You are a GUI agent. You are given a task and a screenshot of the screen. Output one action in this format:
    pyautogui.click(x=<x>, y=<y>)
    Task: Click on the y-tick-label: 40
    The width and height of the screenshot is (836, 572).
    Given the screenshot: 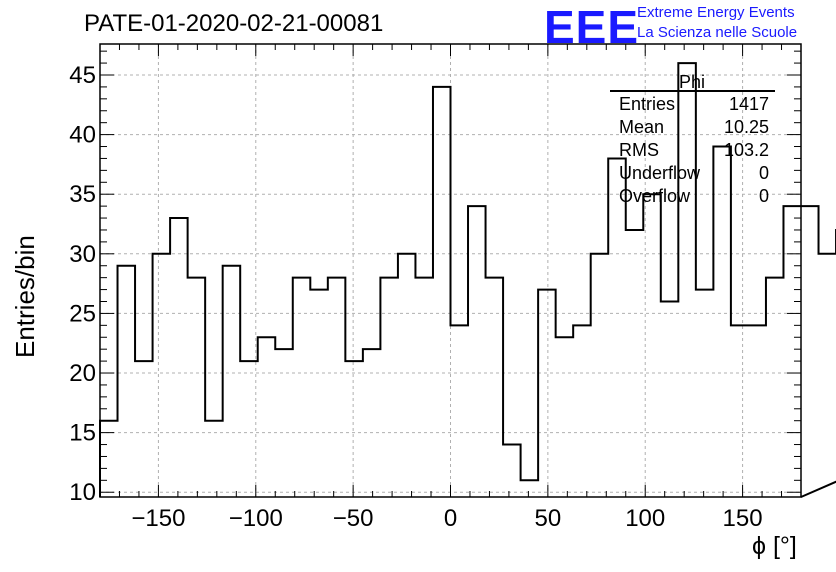 What is the action you would take?
    pyautogui.click(x=82, y=135)
    